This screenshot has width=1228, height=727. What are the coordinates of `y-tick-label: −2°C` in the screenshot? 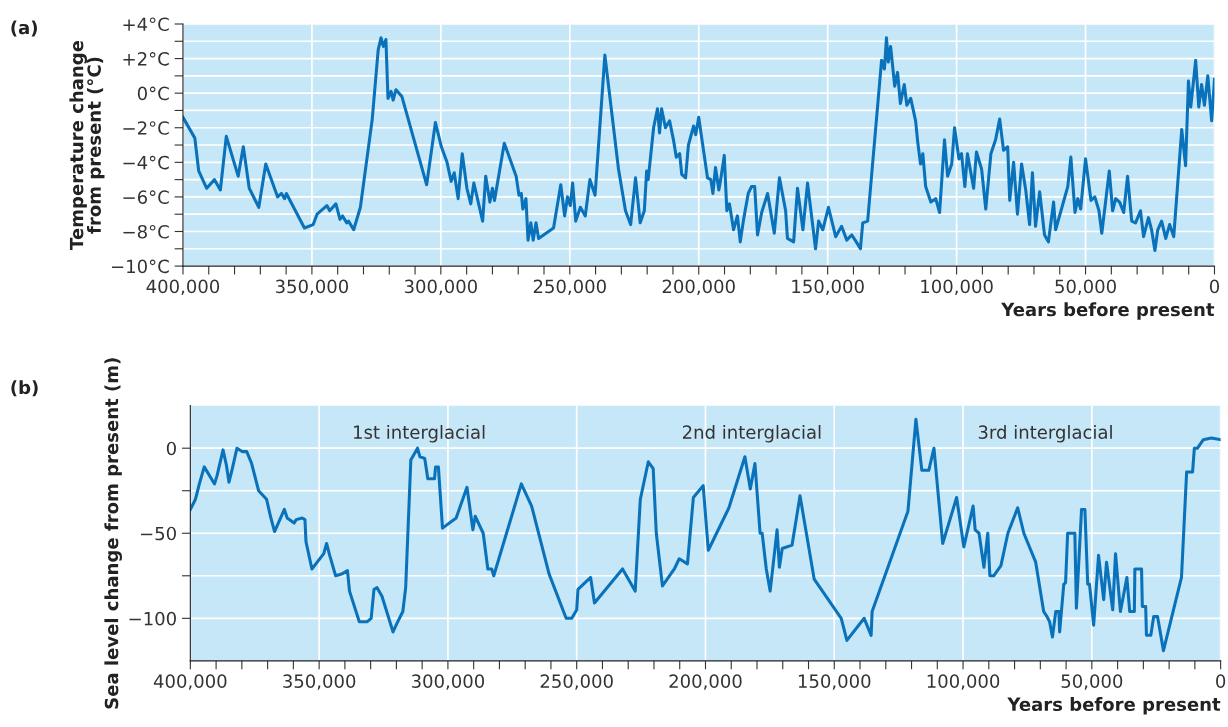 It's located at (146, 128).